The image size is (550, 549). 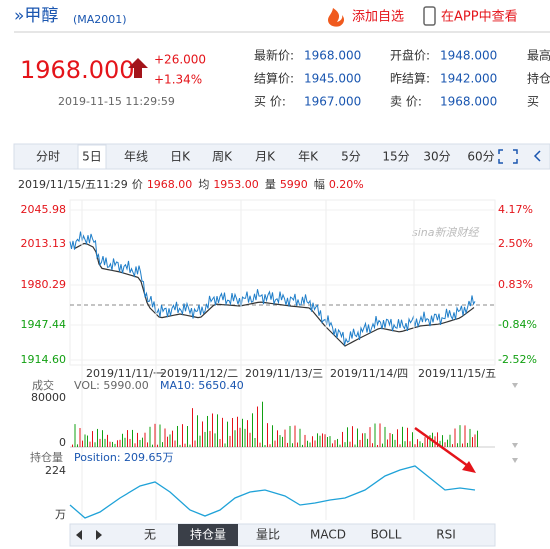 What do you see at coordinates (77, 70) in the screenshot?
I see `price: 1968.000` at bounding box center [77, 70].